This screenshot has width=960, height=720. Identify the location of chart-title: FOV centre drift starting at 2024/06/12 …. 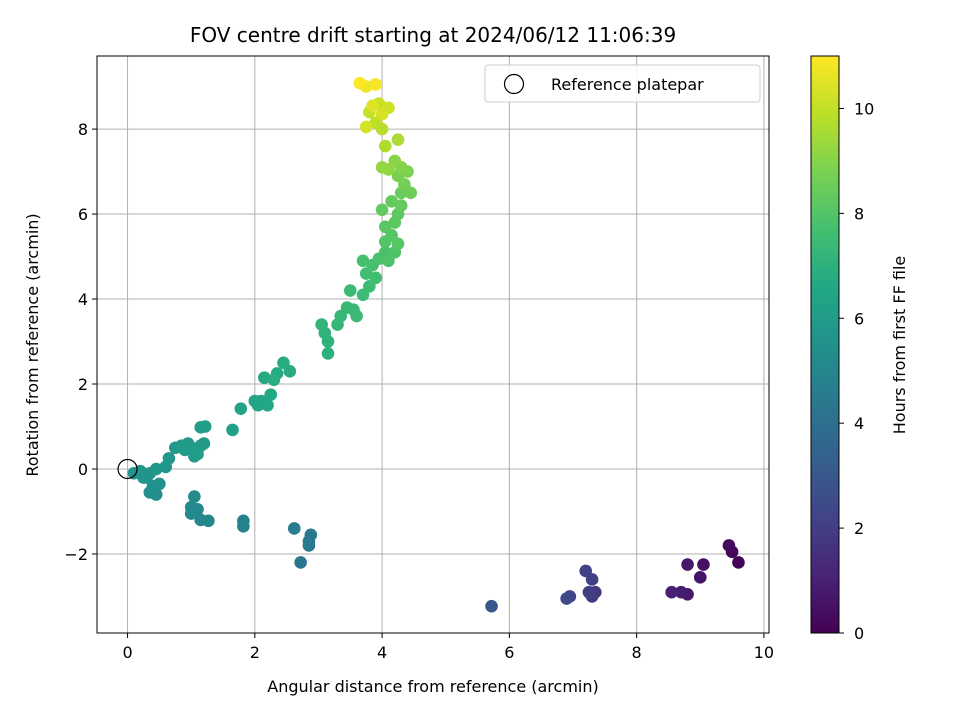
(433, 35).